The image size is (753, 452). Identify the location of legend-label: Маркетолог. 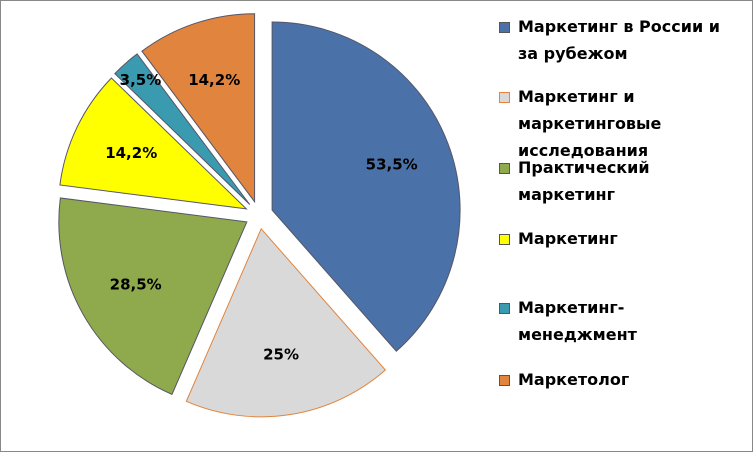
(574, 379).